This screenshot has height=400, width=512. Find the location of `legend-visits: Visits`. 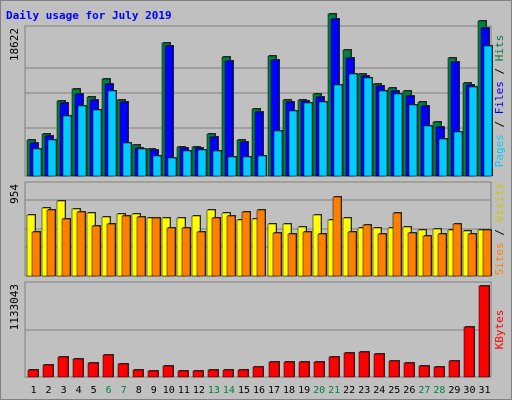

legend-visits: Visits is located at coordinates (499, 203).